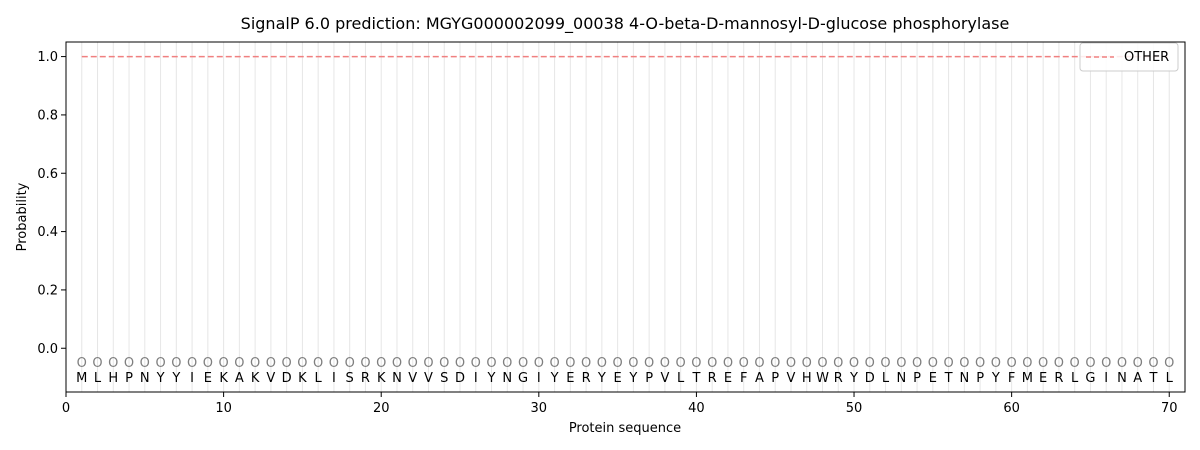 The height and width of the screenshot is (450, 1200). What do you see at coordinates (759, 378) in the screenshot?
I see `residue-label: A` at bounding box center [759, 378].